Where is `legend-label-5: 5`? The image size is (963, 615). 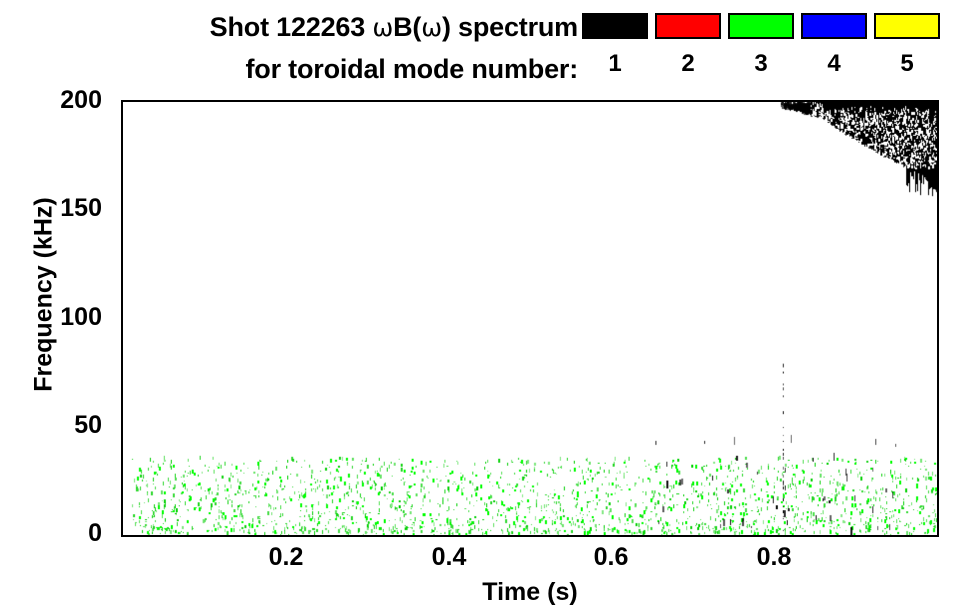
legend-label-5: 5 is located at coordinates (907, 63).